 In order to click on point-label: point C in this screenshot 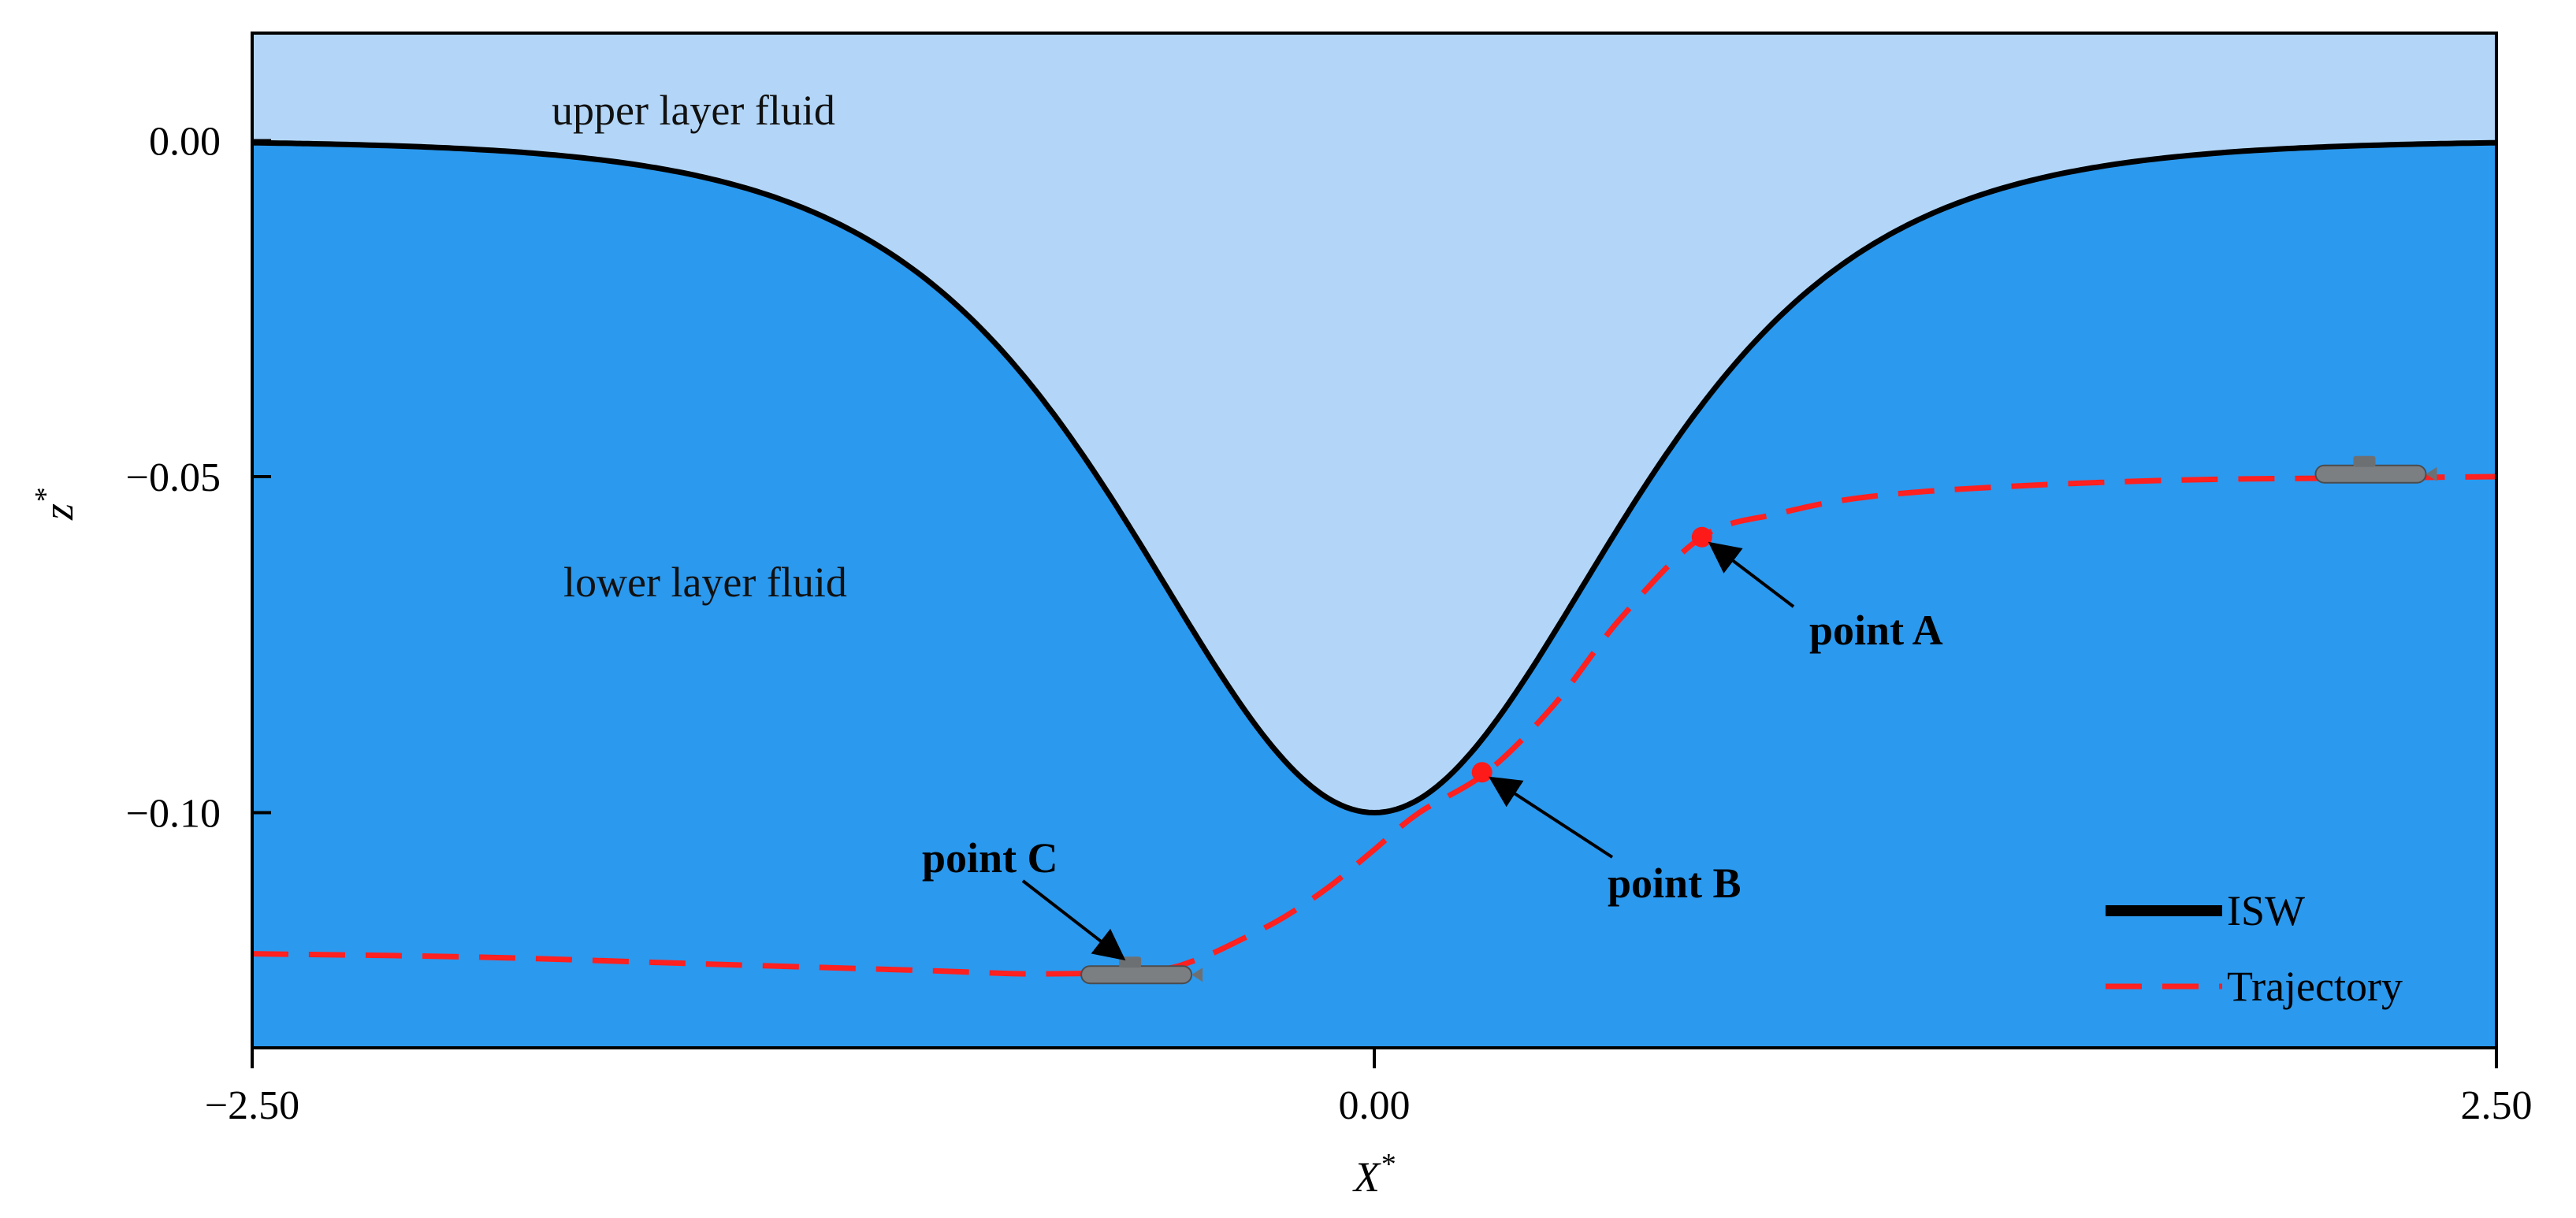, I will do `click(990, 858)`.